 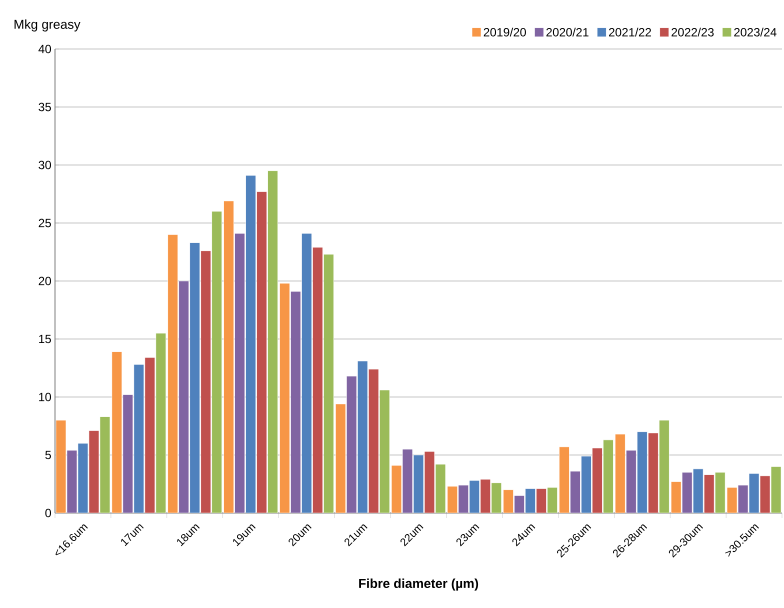 What do you see at coordinates (418, 584) in the screenshot?
I see `x-axis-title: Fibre diameter (µm)` at bounding box center [418, 584].